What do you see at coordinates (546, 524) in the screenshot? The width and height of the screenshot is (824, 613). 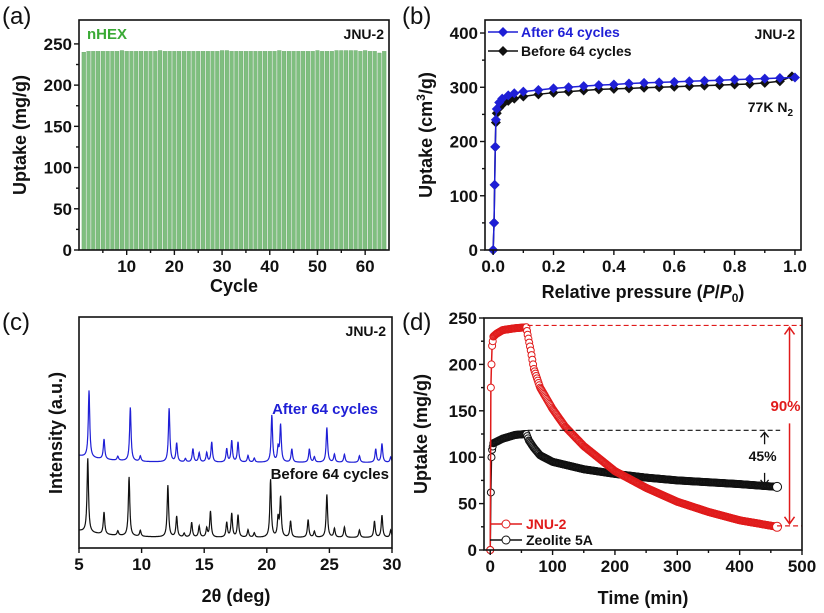 I see `legend-label: JNU-2` at bounding box center [546, 524].